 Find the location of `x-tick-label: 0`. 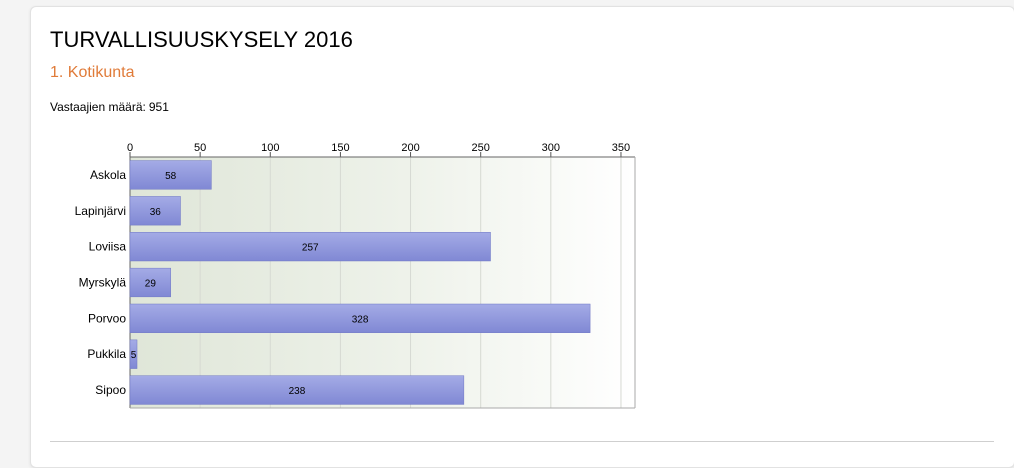

x-tick-label: 0 is located at coordinates (130, 148).